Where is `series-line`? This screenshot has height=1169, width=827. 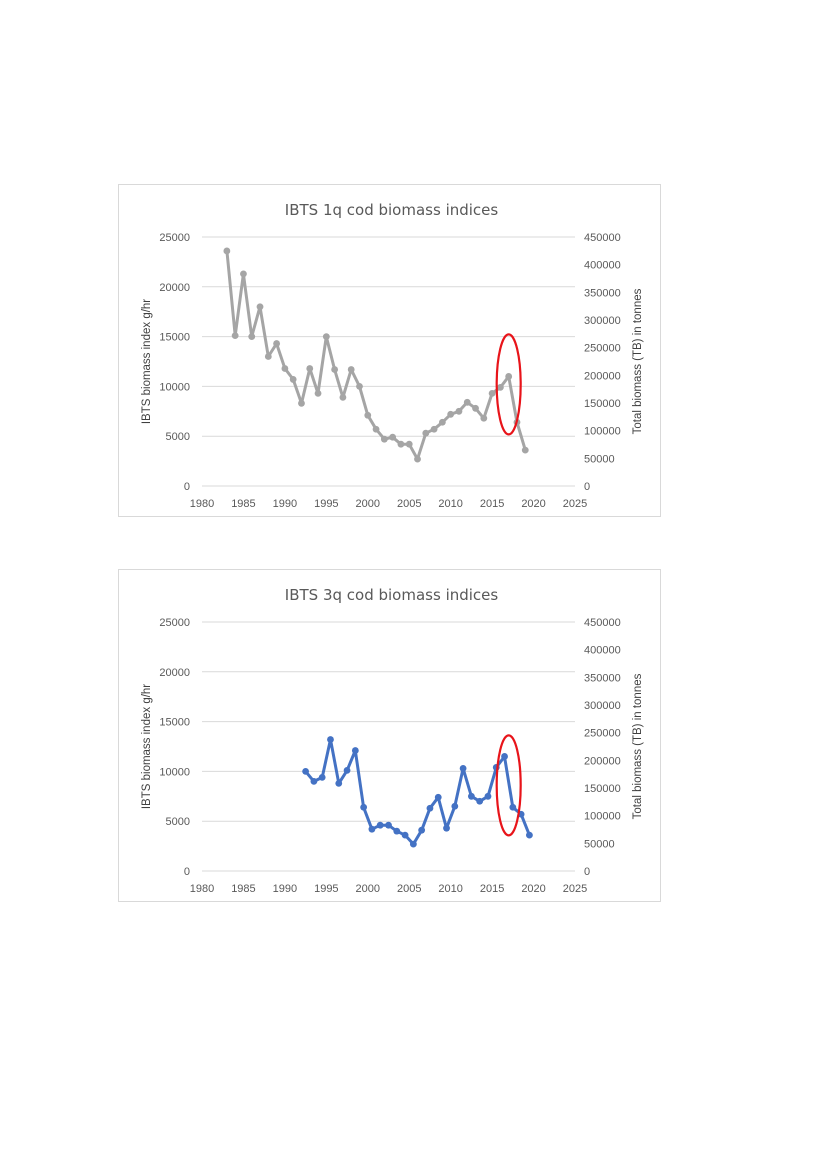 series-line is located at coordinates (417, 792).